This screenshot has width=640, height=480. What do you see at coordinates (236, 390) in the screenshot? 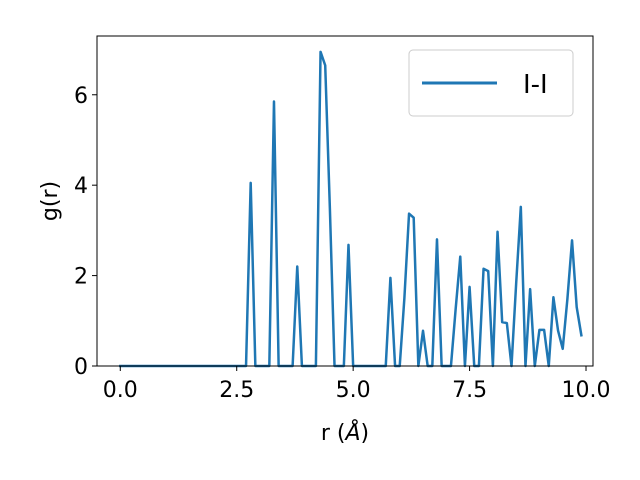
I see `x-tick-label: 2.5` at bounding box center [236, 390].